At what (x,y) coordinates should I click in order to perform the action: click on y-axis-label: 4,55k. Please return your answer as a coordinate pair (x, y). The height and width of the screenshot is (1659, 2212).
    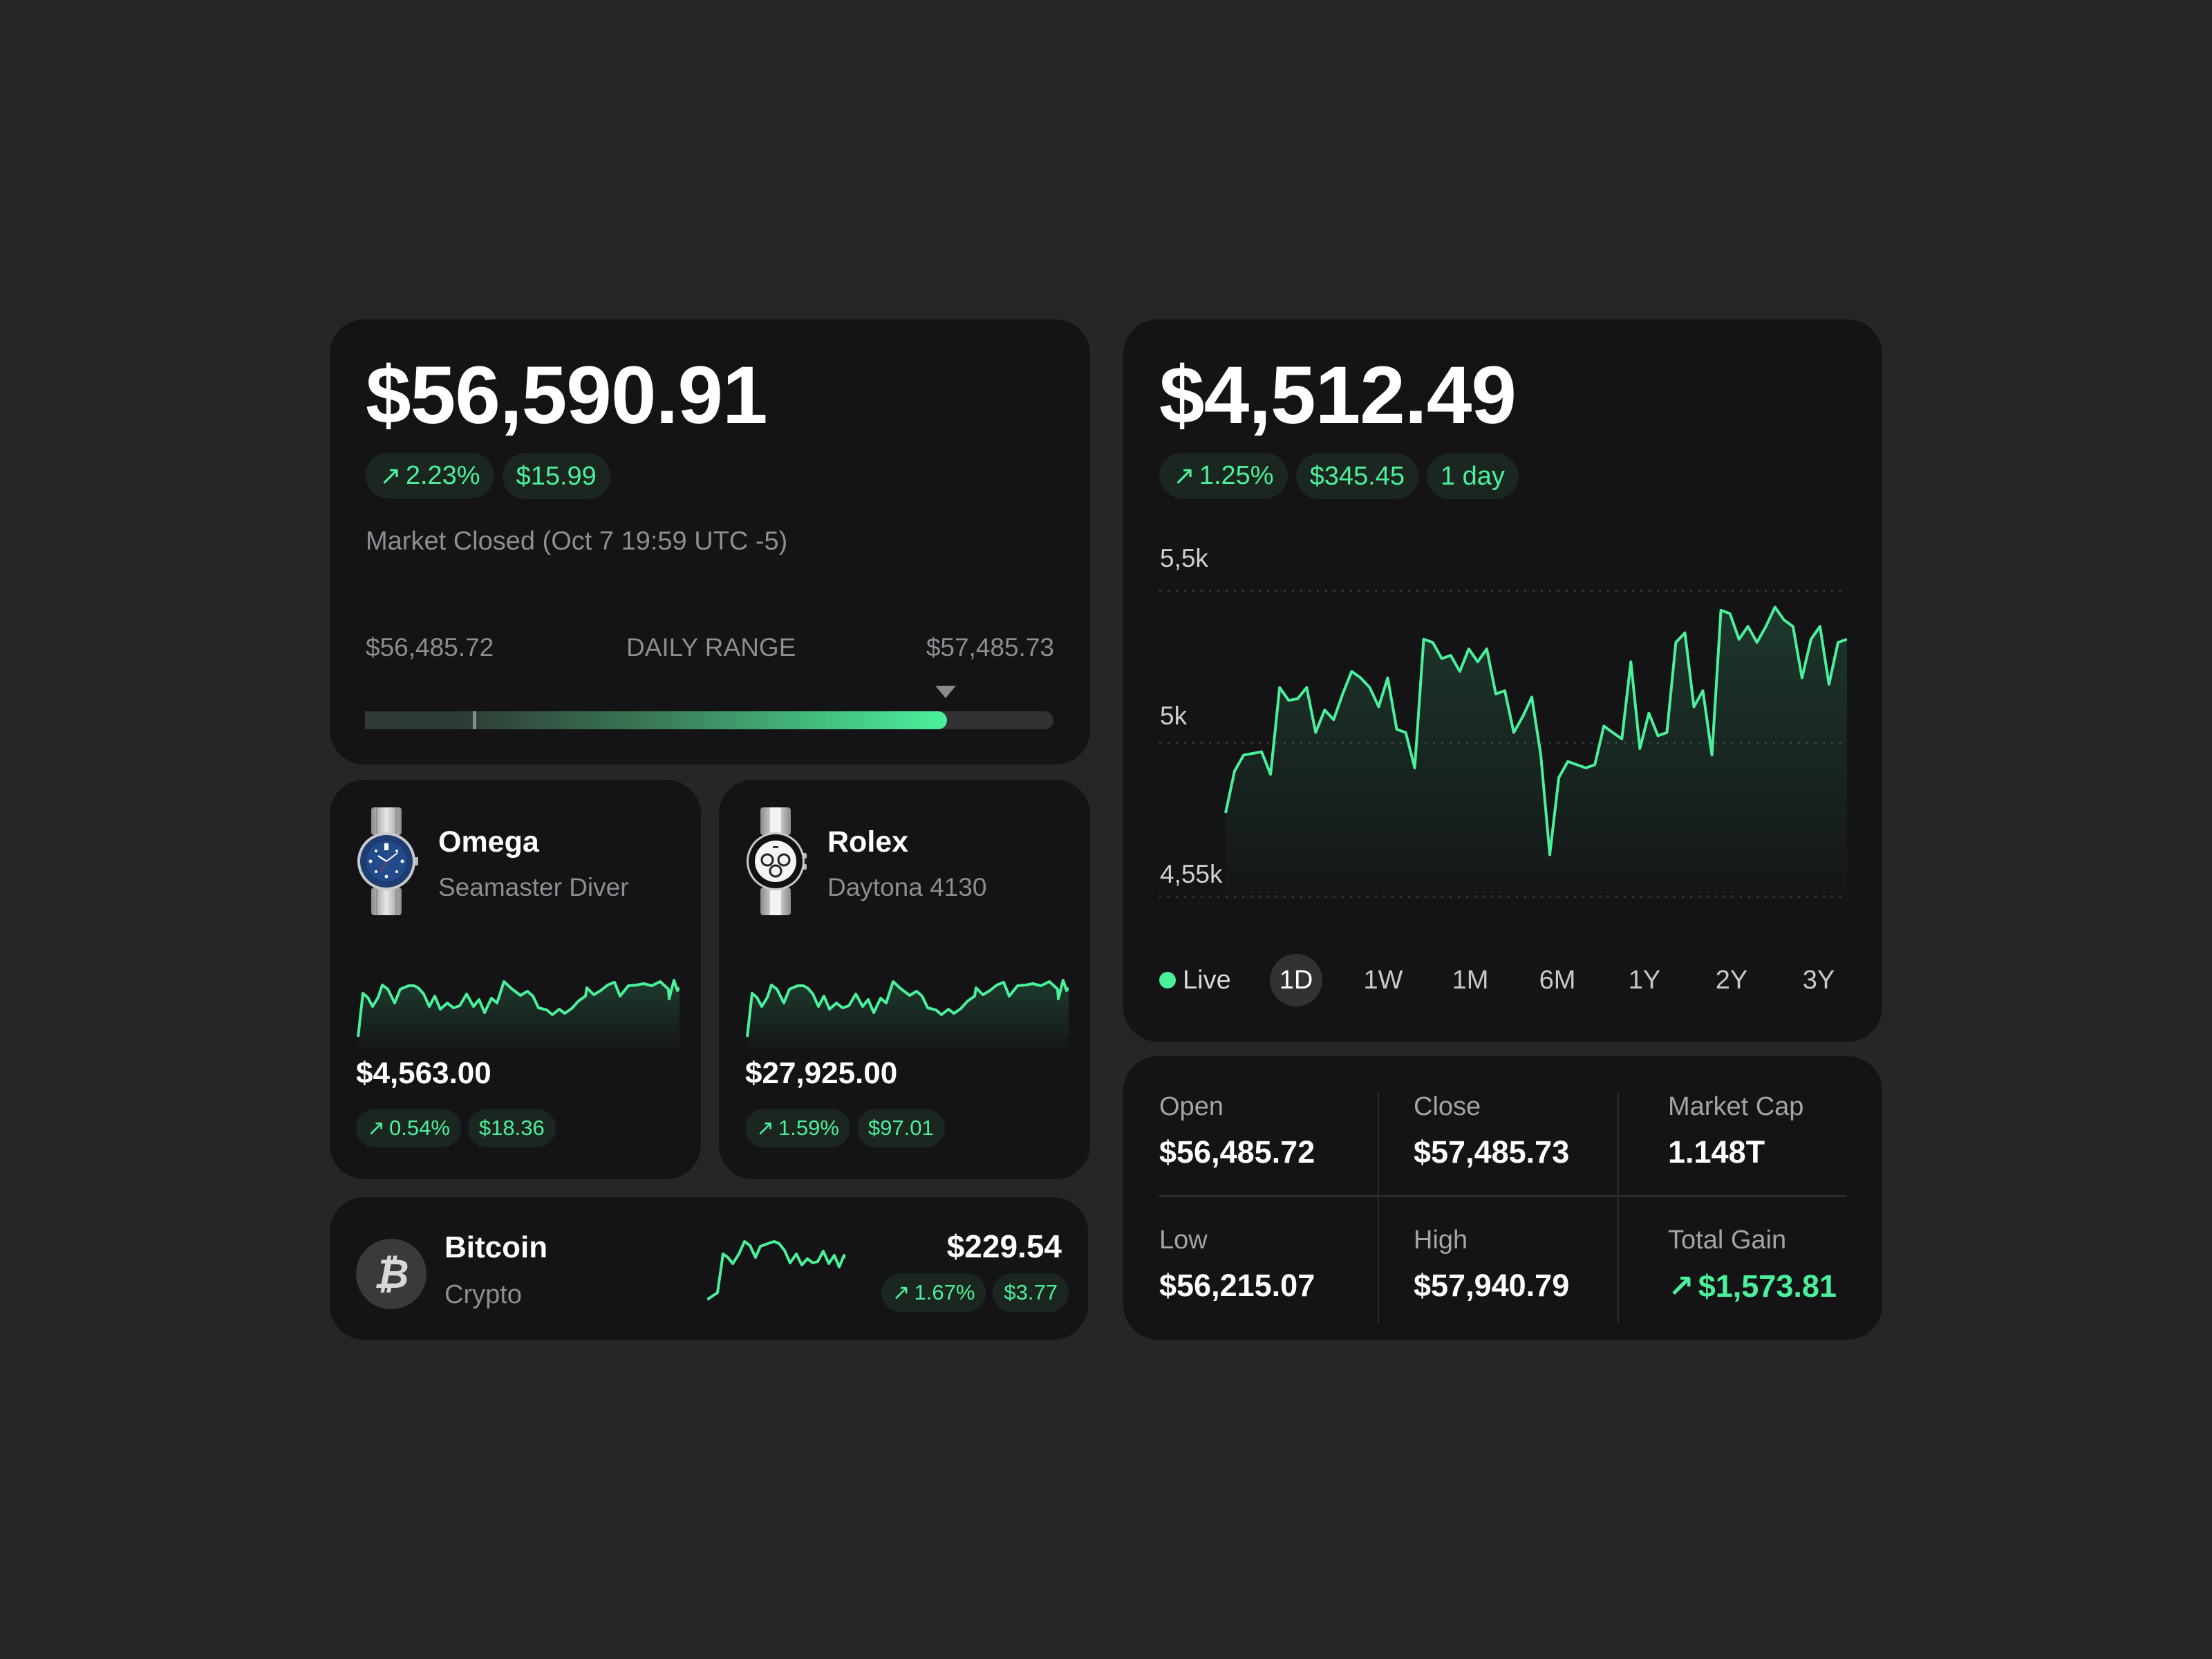
    Looking at the image, I should click on (1192, 874).